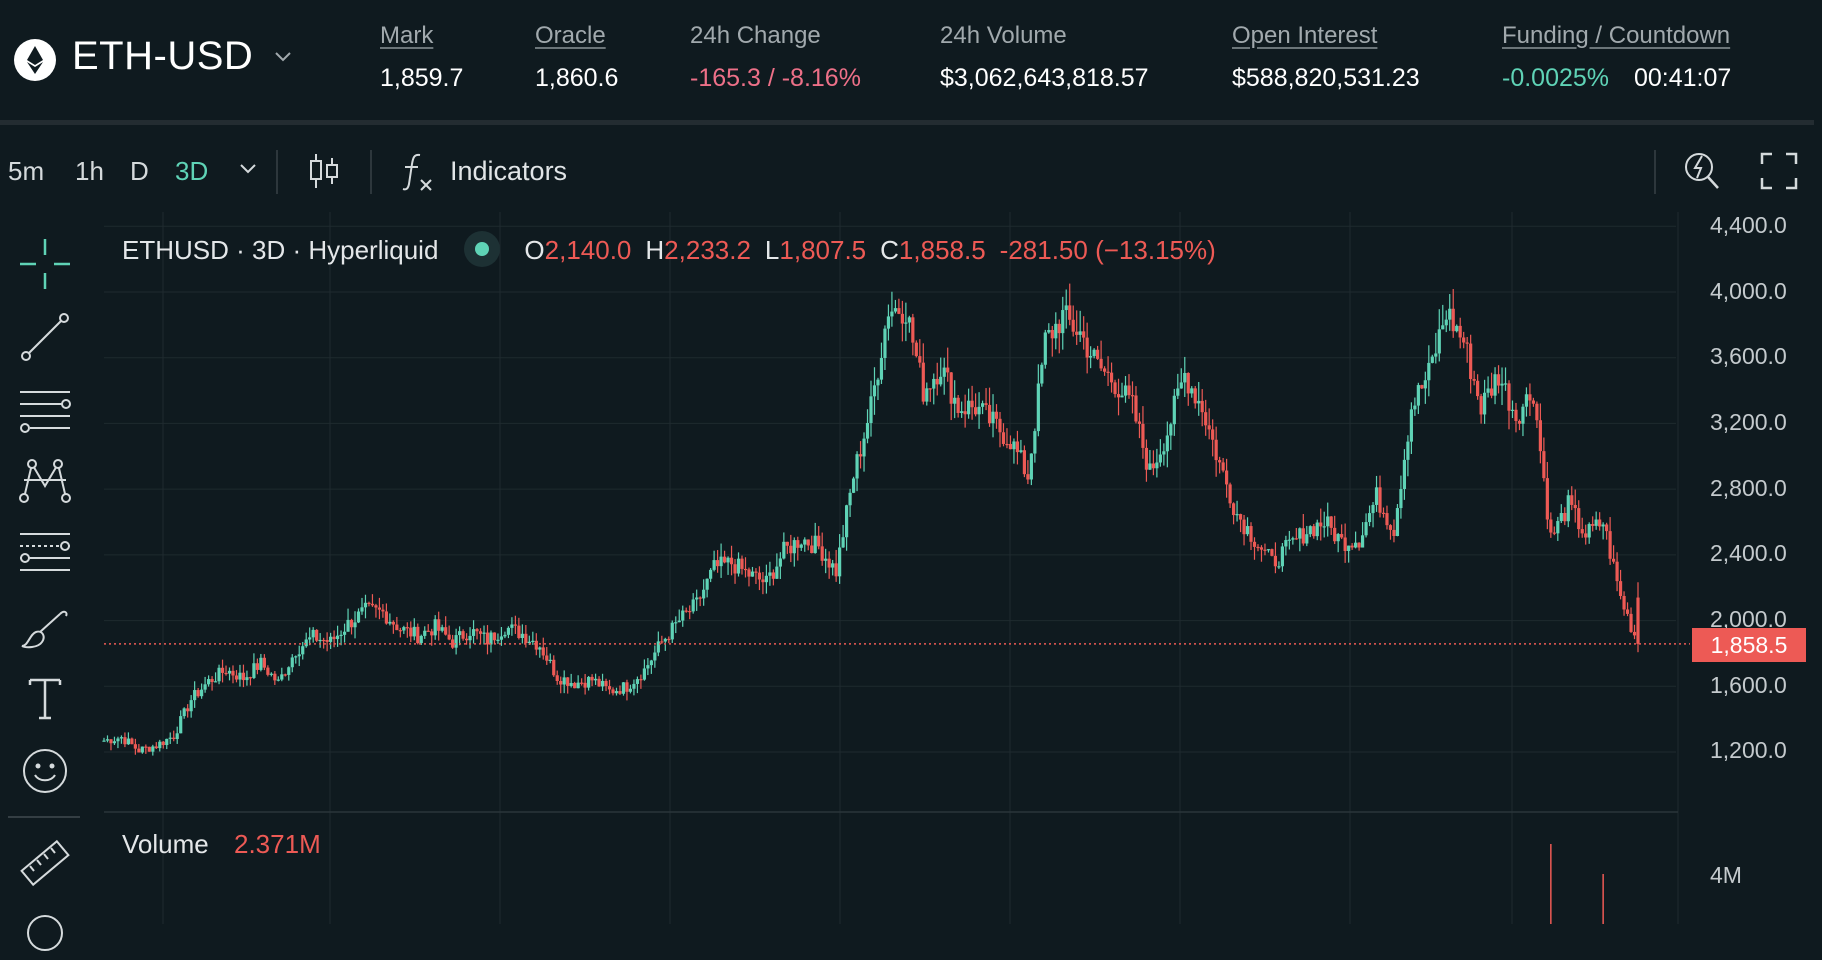 The height and width of the screenshot is (960, 1822). Describe the element at coordinates (911, 171) in the screenshot. I see `chart-toolbar: 5m 1h D 3D Indicators` at that location.